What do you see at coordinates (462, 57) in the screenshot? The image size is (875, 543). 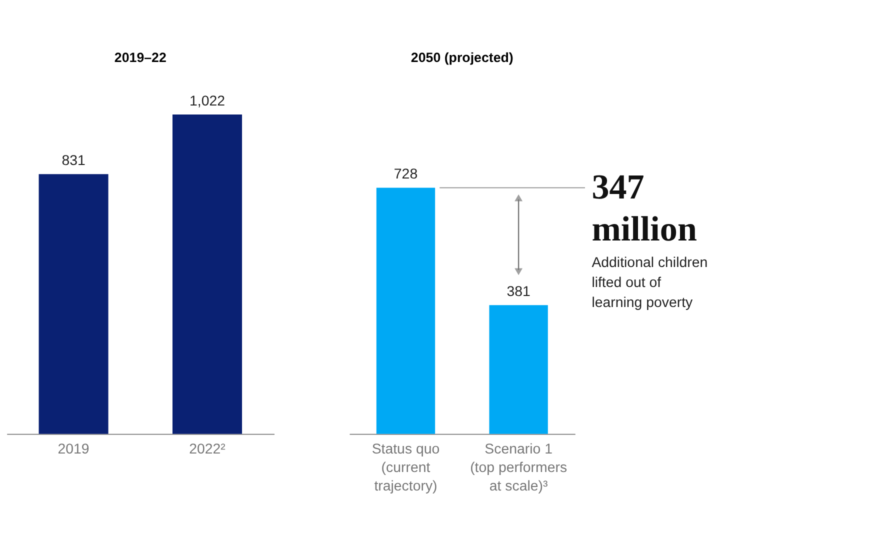 I see `chart-title: 2050 (projected)` at bounding box center [462, 57].